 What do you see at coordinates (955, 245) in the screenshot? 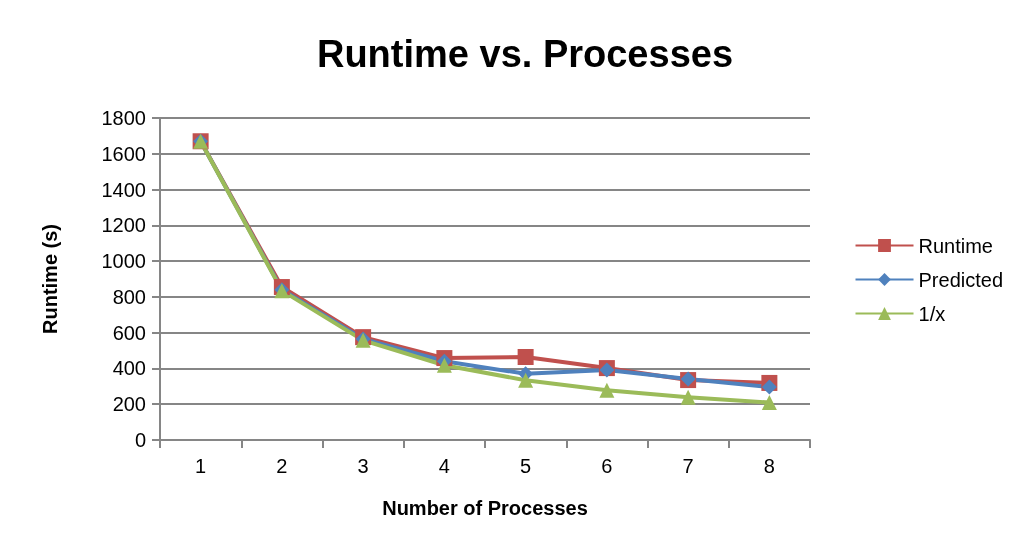
I see `legend-label: Runtime` at bounding box center [955, 245].